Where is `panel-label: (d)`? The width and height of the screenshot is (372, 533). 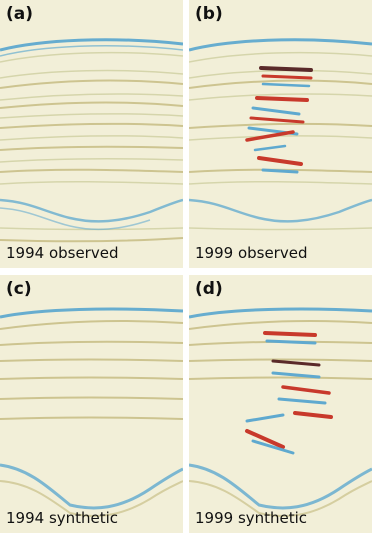 panel-label: (d) is located at coordinates (209, 289).